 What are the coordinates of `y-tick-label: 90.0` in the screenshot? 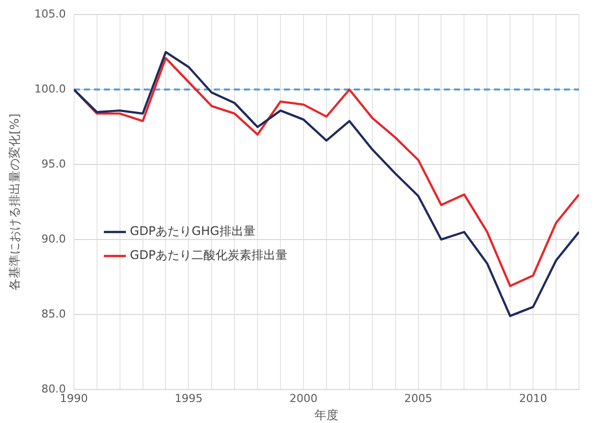 It's located at (53, 239).